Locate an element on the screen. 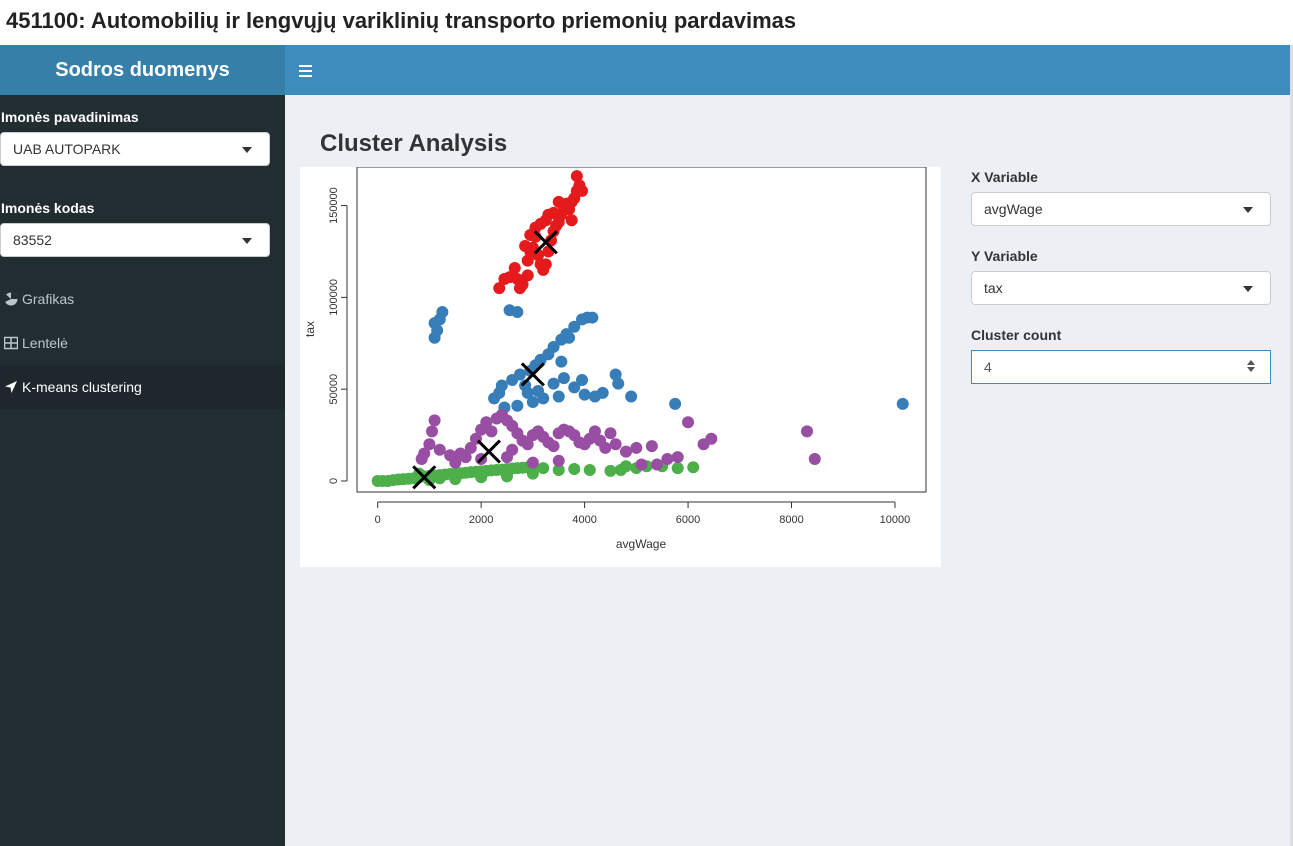 The width and height of the screenshot is (1293, 846). cluster-icon is located at coordinates (11, 387).